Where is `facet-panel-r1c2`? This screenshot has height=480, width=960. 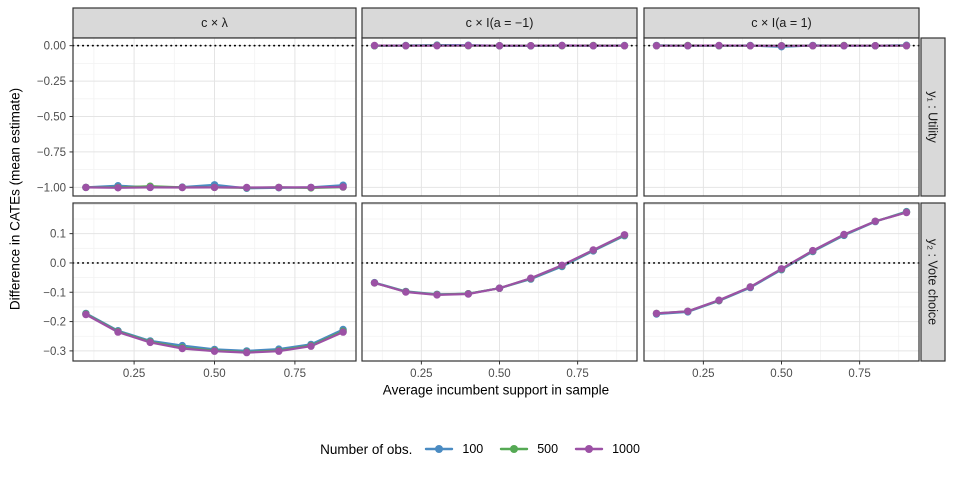
facet-panel-r1c2 is located at coordinates (781, 282).